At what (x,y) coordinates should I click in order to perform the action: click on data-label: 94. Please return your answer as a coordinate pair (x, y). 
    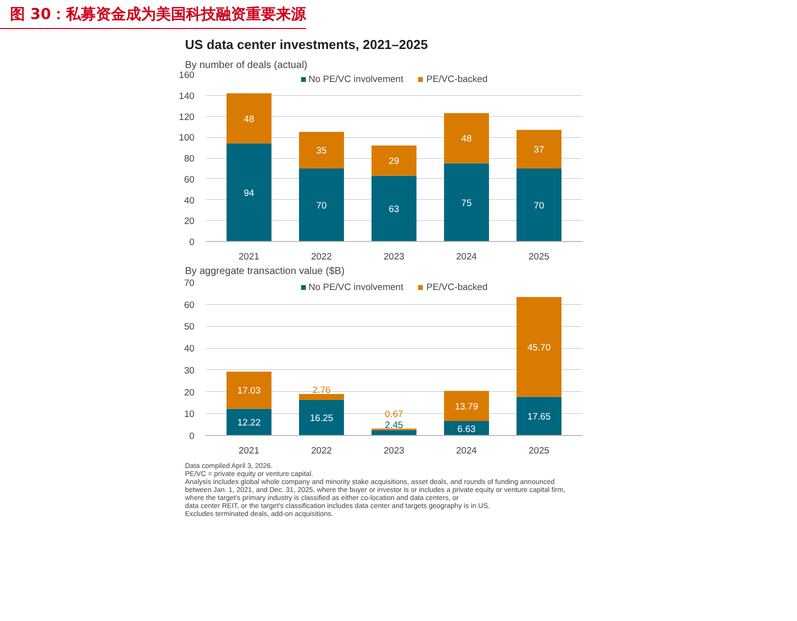
    Looking at the image, I should click on (249, 193).